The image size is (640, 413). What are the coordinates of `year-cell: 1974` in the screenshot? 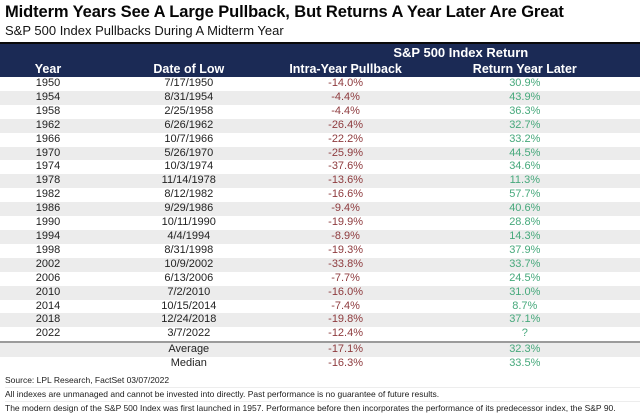 It's located at (48, 166).